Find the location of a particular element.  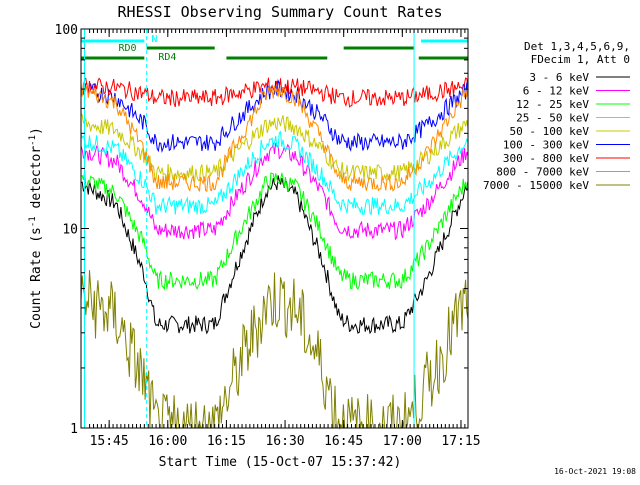

x-tick-label-5: 17:00 is located at coordinates (402, 441).